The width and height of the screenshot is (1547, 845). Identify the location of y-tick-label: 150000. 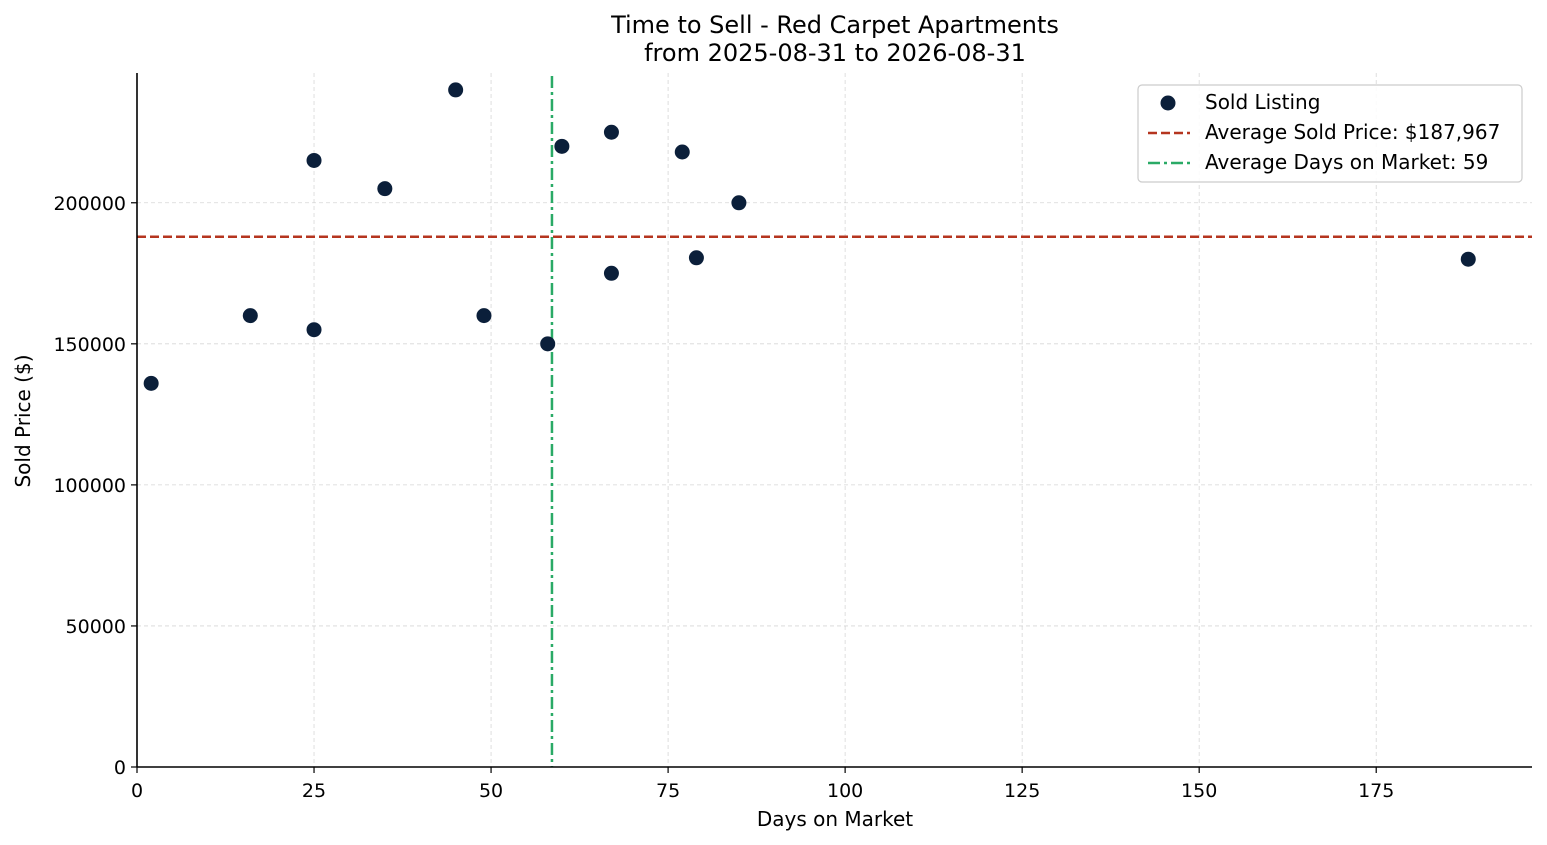
(89, 345).